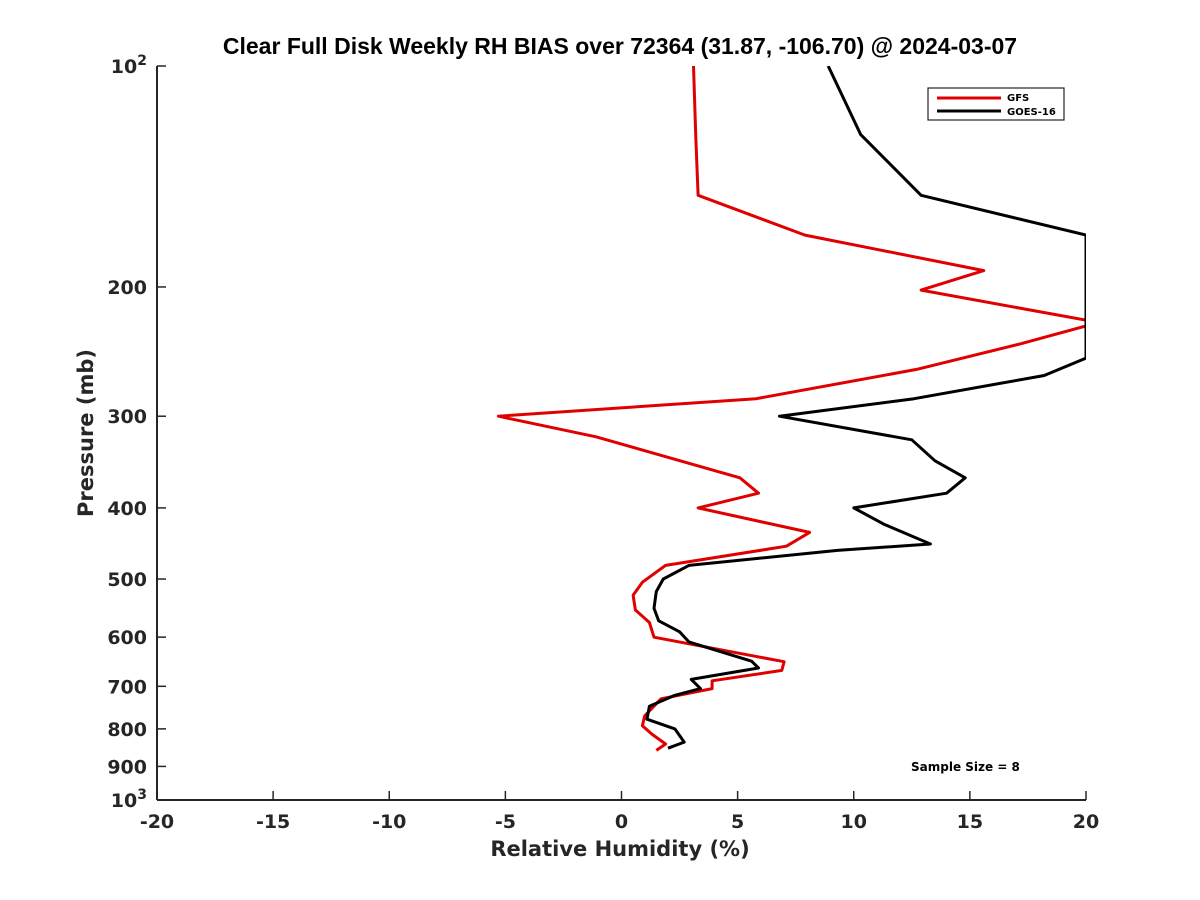 Image resolution: width=1200 pixels, height=900 pixels. I want to click on x-tick-label: -10, so click(389, 822).